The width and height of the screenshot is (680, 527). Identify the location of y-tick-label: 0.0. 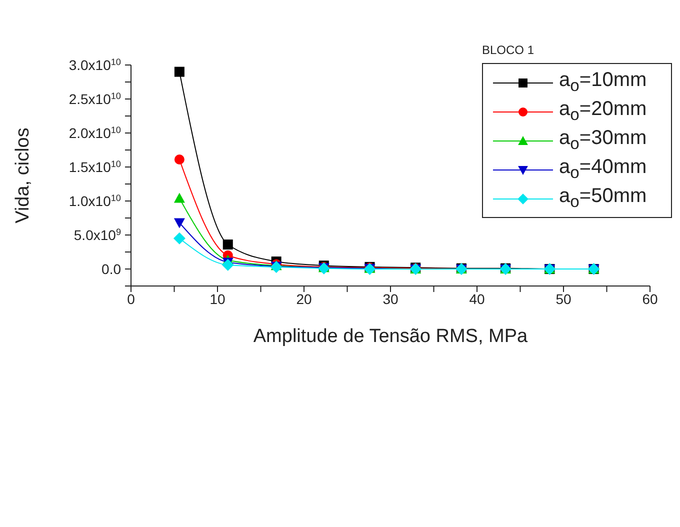
(112, 269).